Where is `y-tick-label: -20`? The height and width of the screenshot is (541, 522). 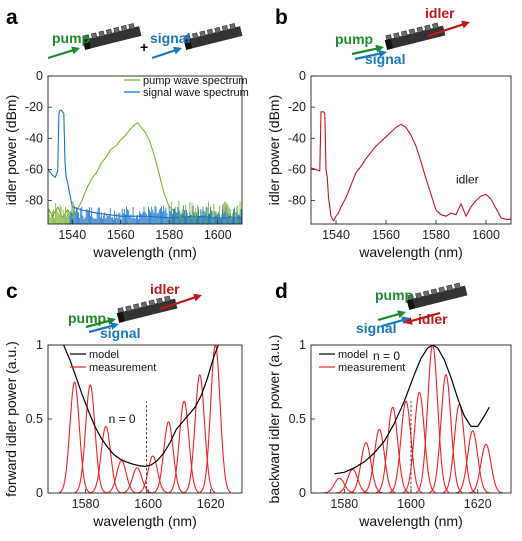
y-tick-label: -20 is located at coordinates (34, 107).